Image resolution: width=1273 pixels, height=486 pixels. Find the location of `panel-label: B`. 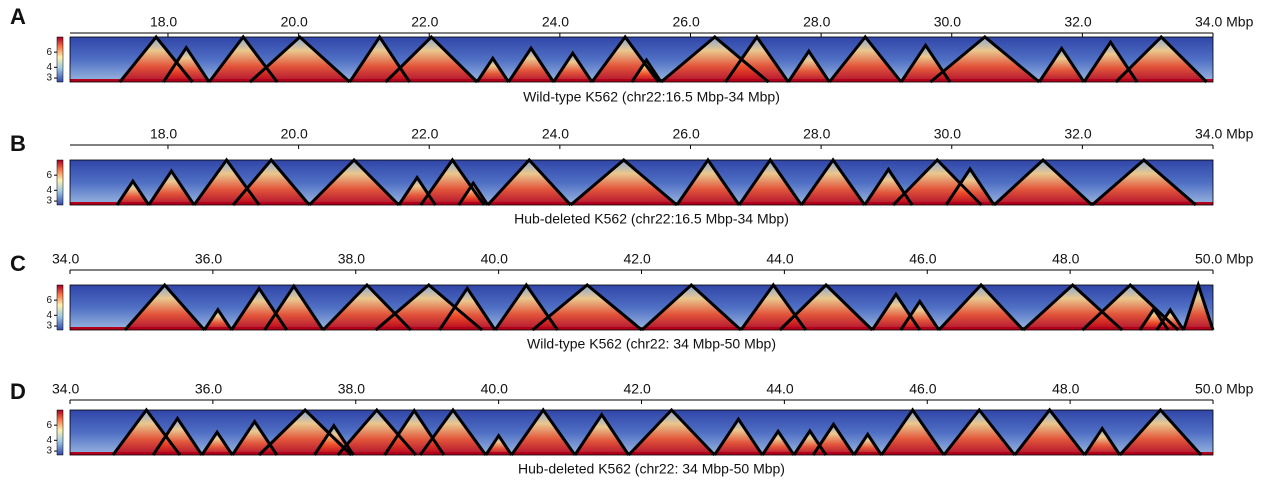

panel-label: B is located at coordinates (18, 143).